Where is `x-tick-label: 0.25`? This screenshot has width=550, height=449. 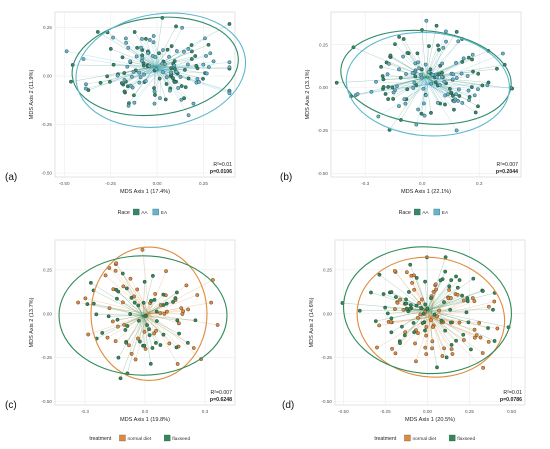 x-tick-label: 0.25 is located at coordinates (469, 411).